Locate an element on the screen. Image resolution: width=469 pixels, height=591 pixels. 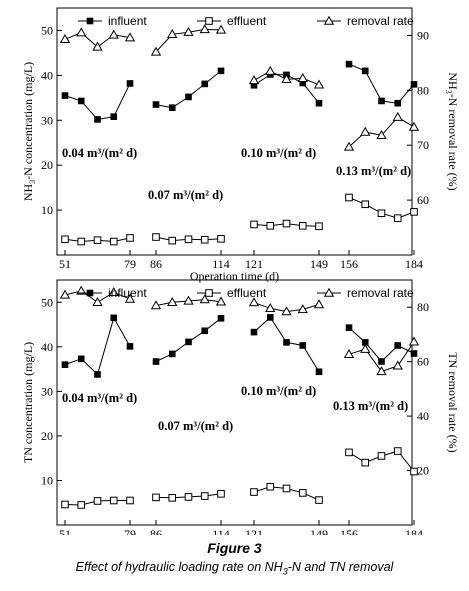
right-tick-label: 60 is located at coordinates (423, 200).